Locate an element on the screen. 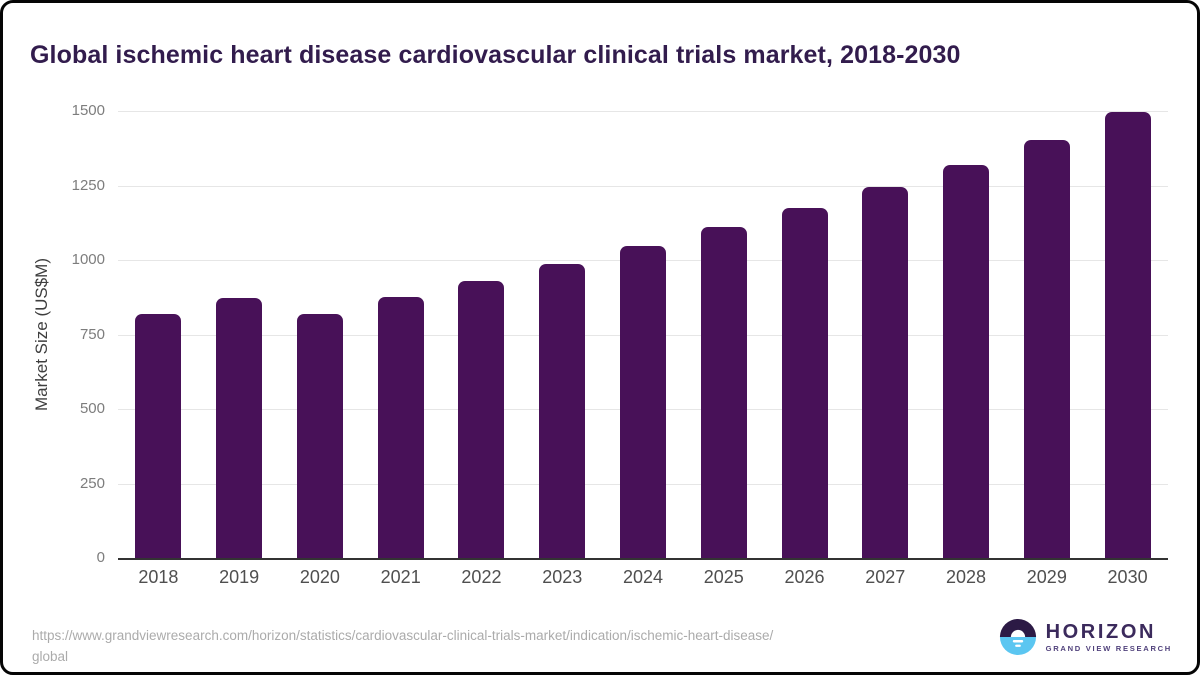  y-tick-label-1250: 1250 is located at coordinates (88, 185).